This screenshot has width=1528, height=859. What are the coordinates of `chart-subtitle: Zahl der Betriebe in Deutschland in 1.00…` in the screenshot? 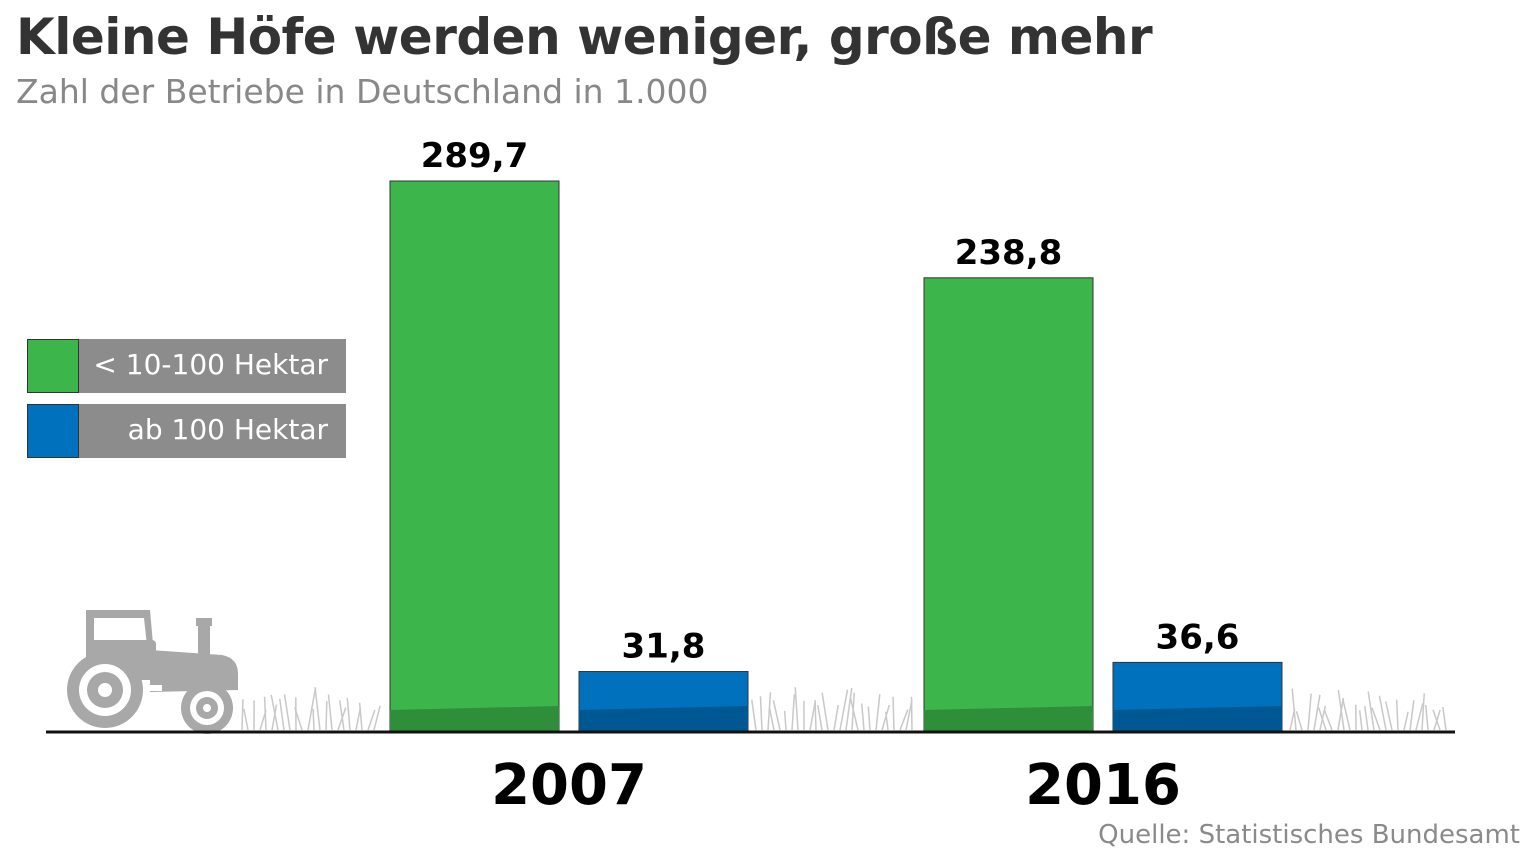 It's located at (362, 91).